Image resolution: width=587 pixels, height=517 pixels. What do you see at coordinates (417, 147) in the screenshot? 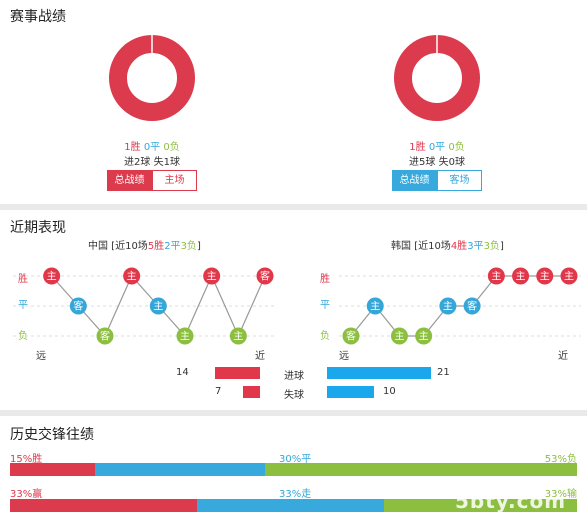
I see `right-win-count: 1胜` at bounding box center [417, 147].